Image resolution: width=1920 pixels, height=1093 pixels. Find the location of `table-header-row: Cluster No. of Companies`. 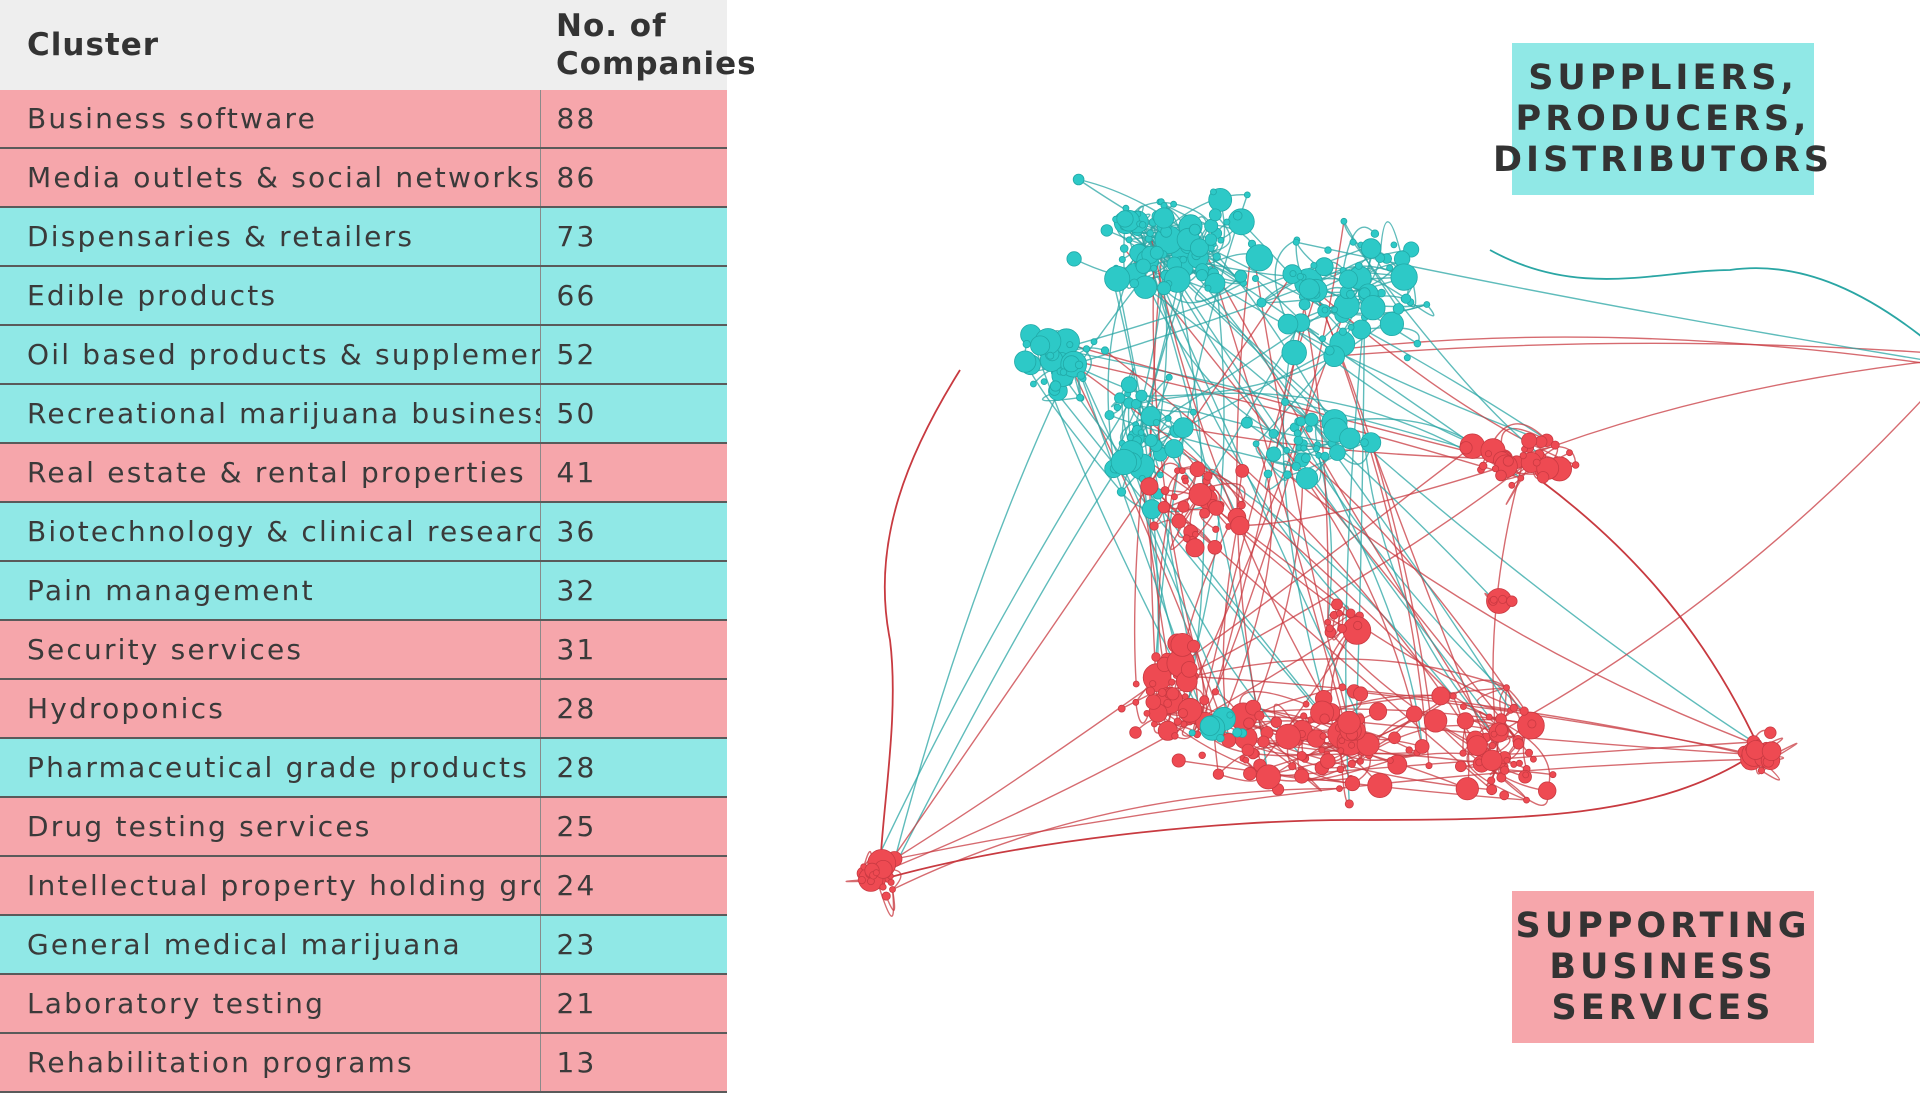

table-header-row: Cluster No. of Companies is located at coordinates (378, 45).